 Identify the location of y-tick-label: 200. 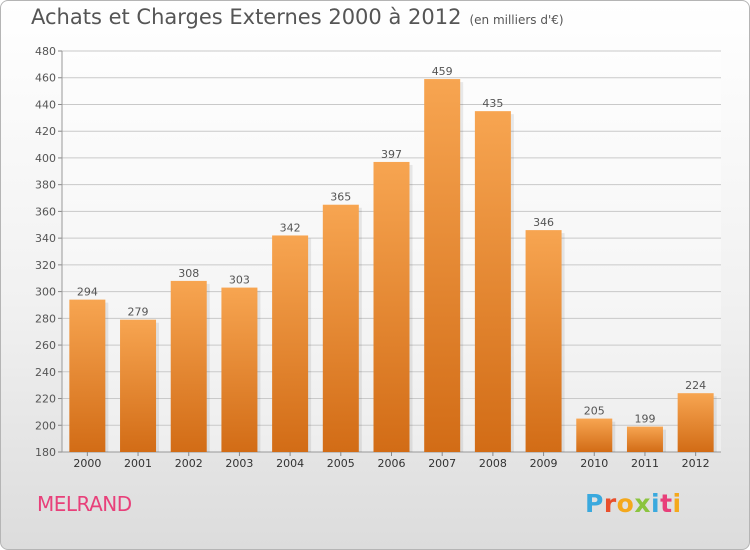
(45, 425).